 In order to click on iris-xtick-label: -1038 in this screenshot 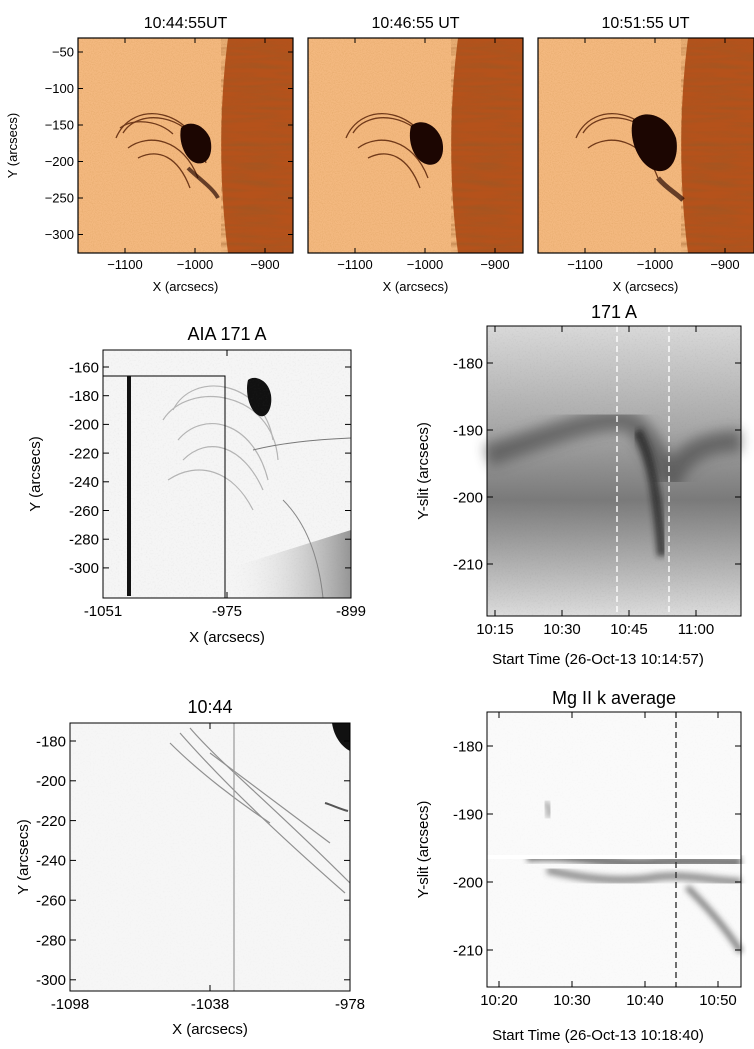, I will do `click(210, 1004)`.